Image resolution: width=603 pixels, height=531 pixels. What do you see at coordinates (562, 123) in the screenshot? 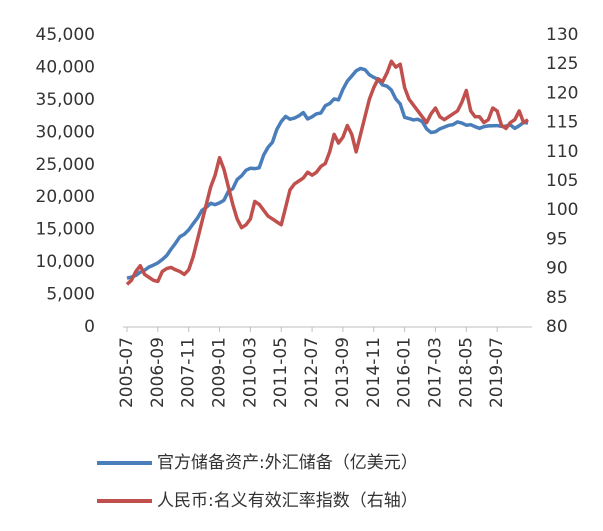
I see `y2-tick-label: 115` at bounding box center [562, 123].